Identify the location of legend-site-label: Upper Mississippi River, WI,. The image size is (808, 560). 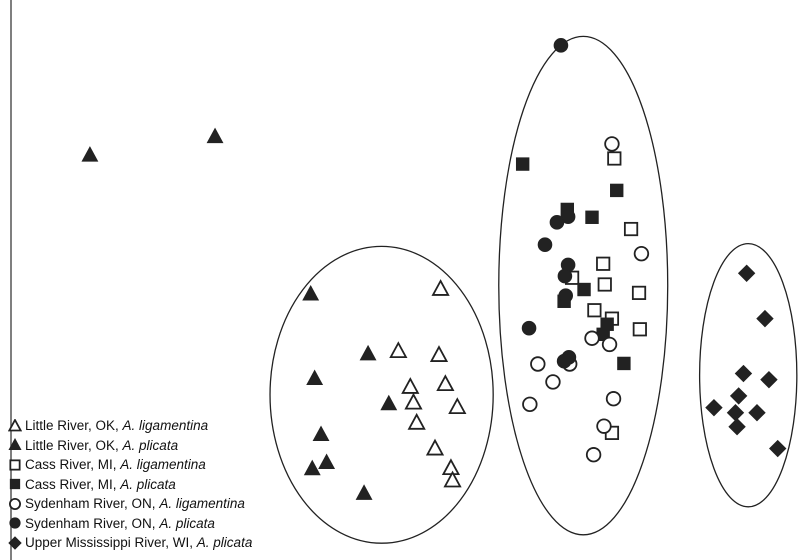
(111, 542).